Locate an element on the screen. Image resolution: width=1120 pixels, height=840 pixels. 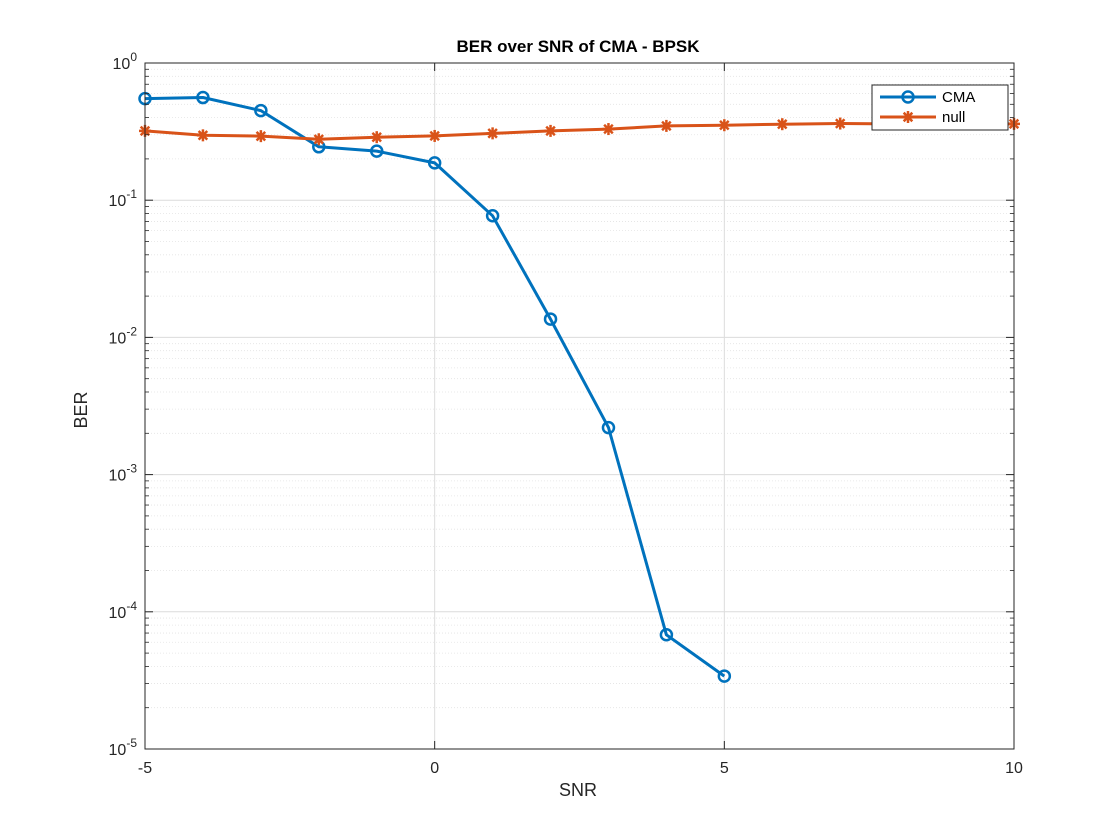
y-tick-label: 10⁻³ is located at coordinates (123, 473).